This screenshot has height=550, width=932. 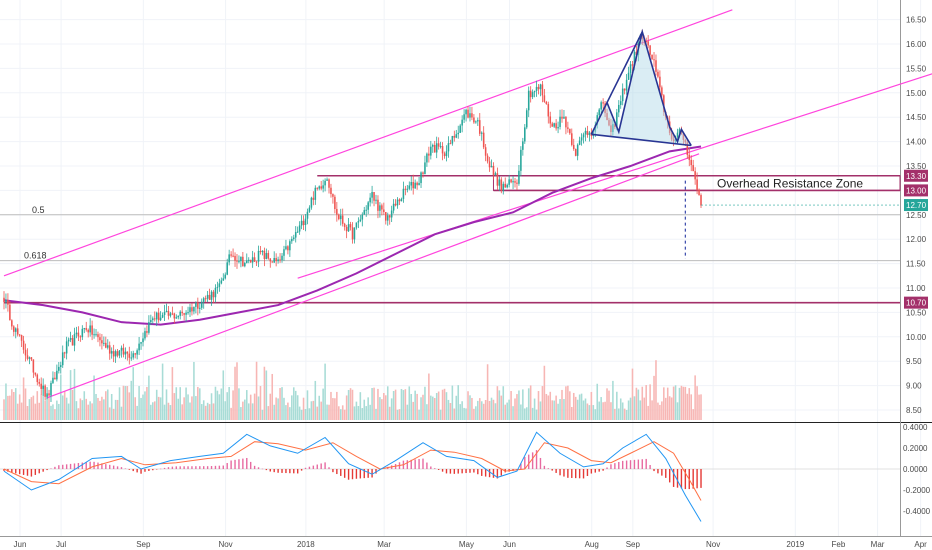 What do you see at coordinates (916, 166) in the screenshot?
I see `price-tick-label: 13.50` at bounding box center [916, 166].